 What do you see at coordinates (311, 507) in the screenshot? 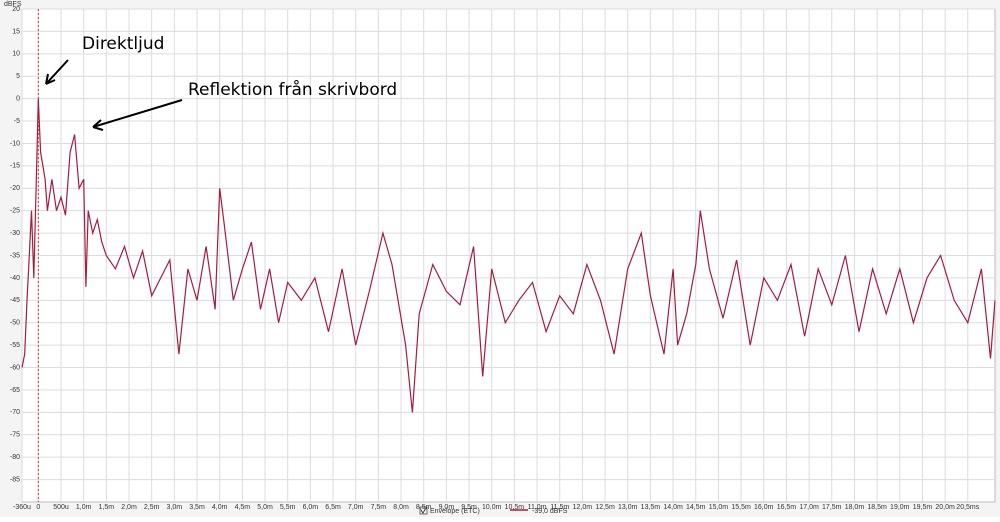
I see `x-tick-label: 6,0m` at bounding box center [311, 507].